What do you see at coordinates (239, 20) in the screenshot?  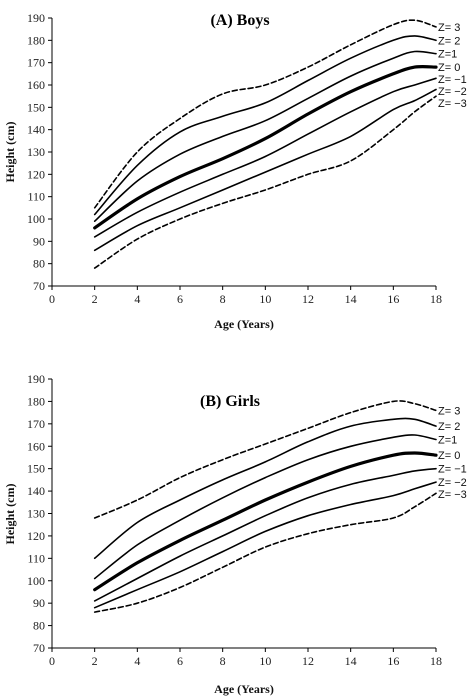 I see `chart-title: (A) Boys` at bounding box center [239, 20].